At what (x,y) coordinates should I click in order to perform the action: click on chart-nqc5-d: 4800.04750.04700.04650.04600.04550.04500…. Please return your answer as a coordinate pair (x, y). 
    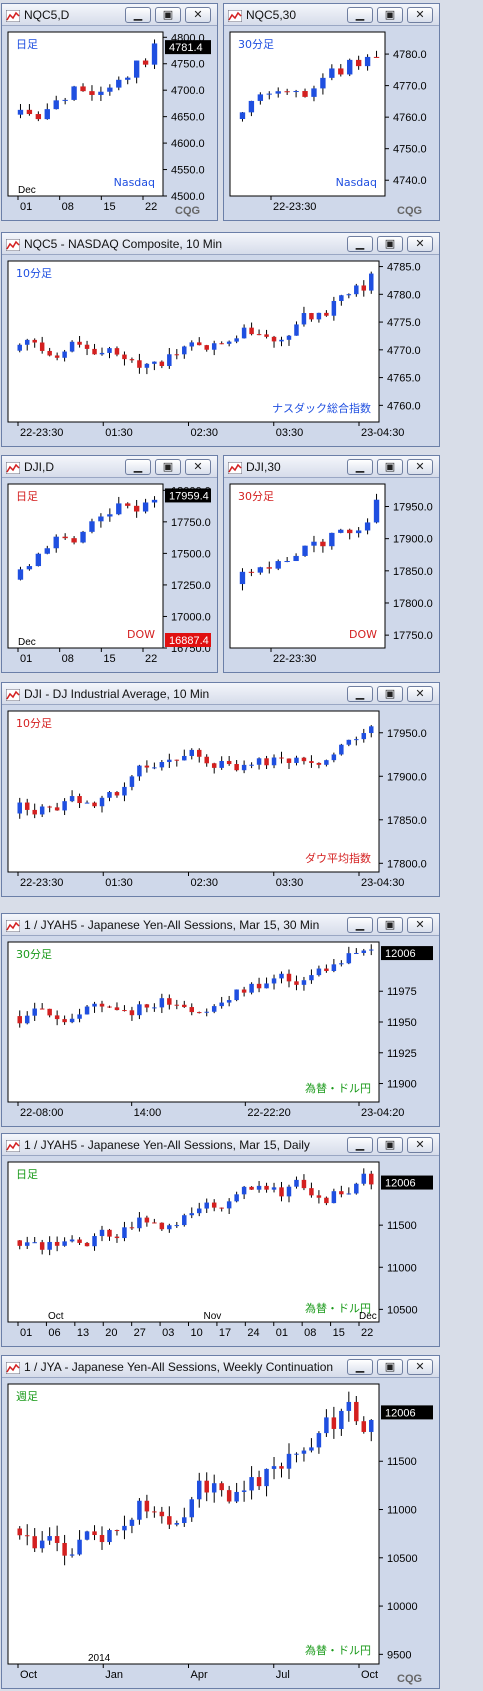
    Looking at the image, I should click on (108, 123).